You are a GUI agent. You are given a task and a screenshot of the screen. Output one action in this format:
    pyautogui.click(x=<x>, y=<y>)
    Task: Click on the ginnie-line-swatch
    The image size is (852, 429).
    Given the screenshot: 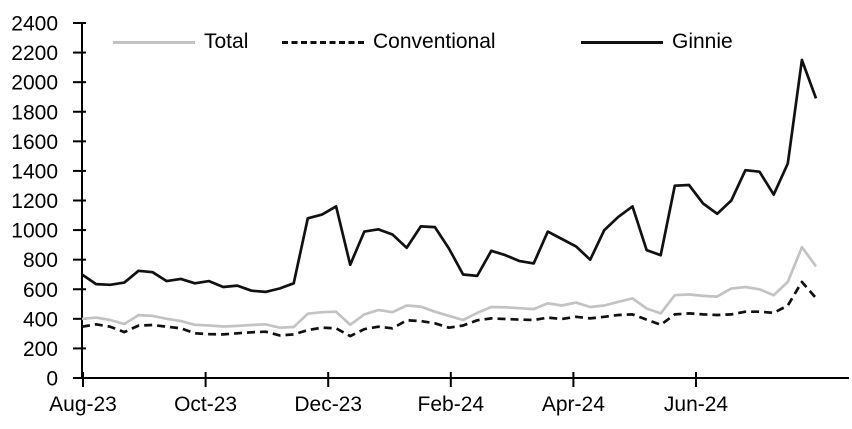 What is the action you would take?
    pyautogui.click(x=622, y=42)
    